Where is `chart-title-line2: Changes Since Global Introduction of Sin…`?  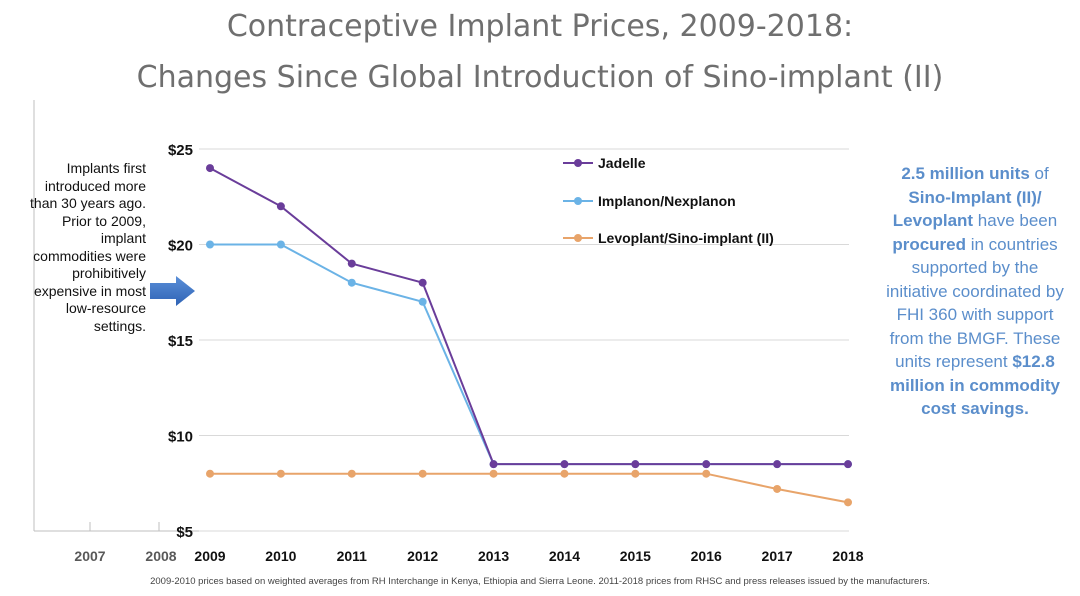 chart-title-line2: Changes Since Global Introduction of Sin… is located at coordinates (540, 77).